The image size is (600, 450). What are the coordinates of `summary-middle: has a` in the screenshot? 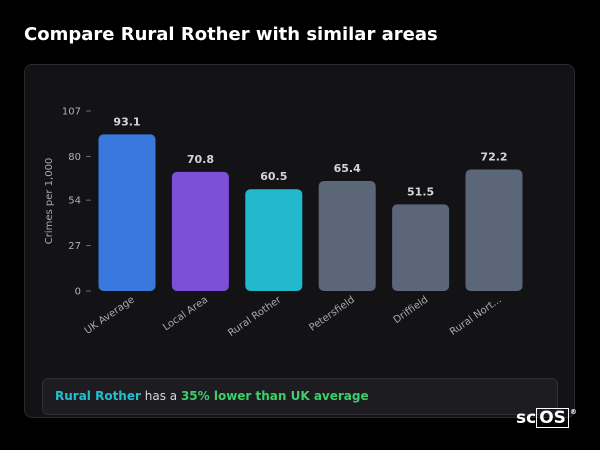 It's located at (160, 396).